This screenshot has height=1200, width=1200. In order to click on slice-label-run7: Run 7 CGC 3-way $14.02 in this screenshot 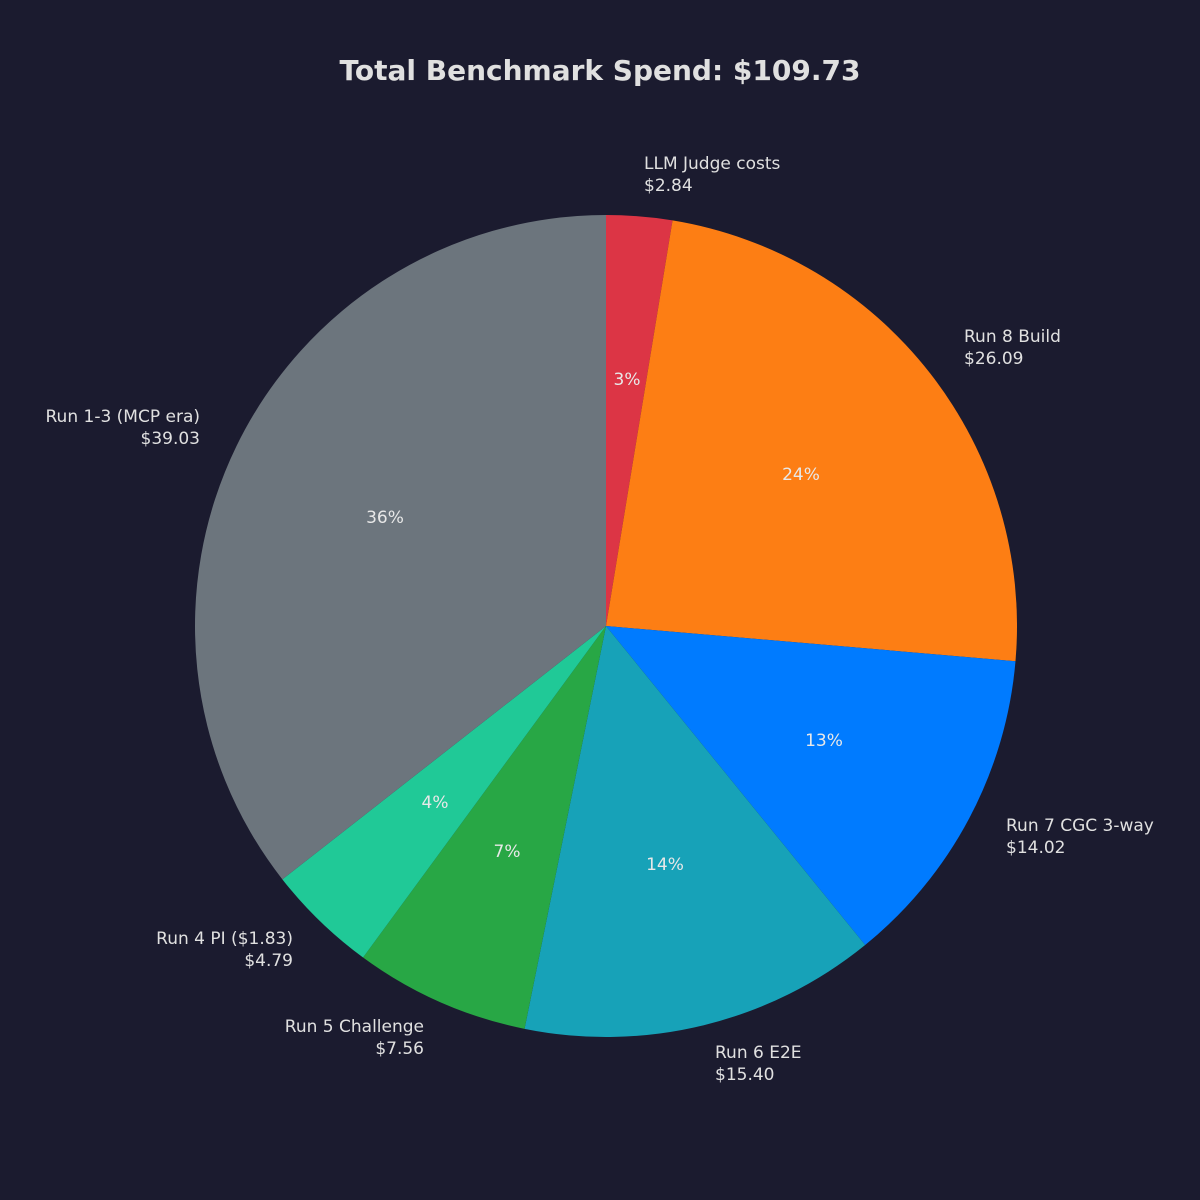, I will do `click(1080, 837)`.